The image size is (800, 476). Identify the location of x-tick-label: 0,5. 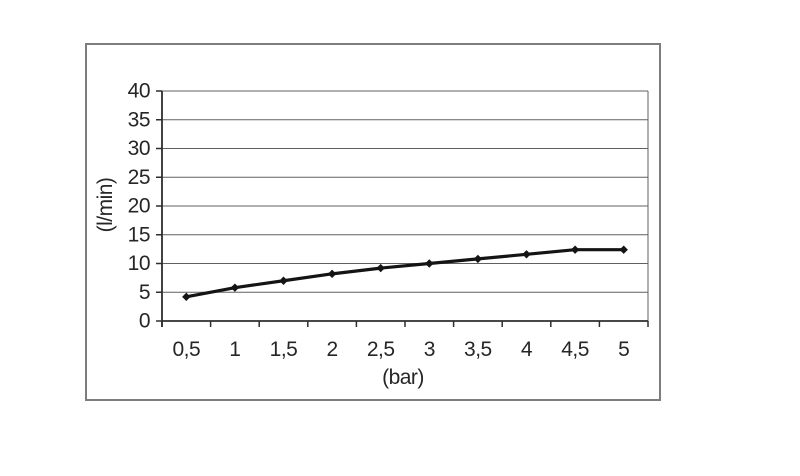
(186, 349).